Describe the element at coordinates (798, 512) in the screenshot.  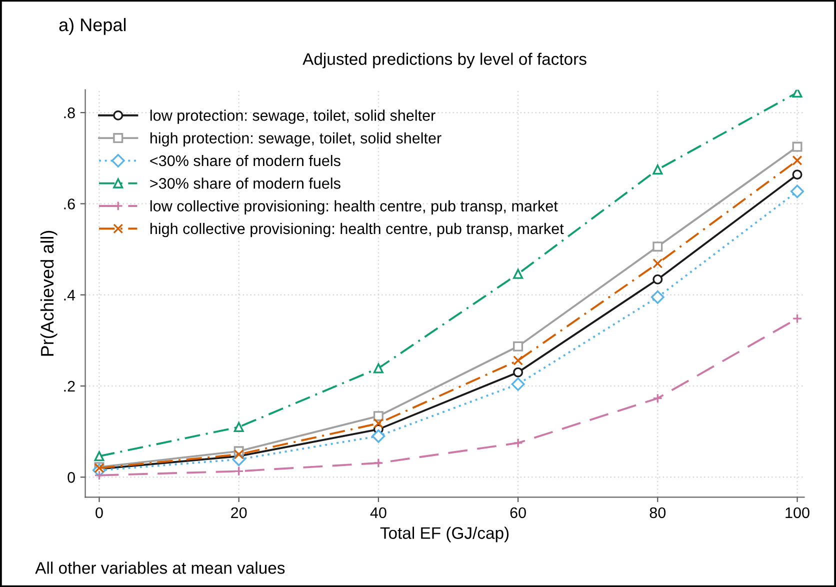
I see `x-tick-label: 100` at that location.